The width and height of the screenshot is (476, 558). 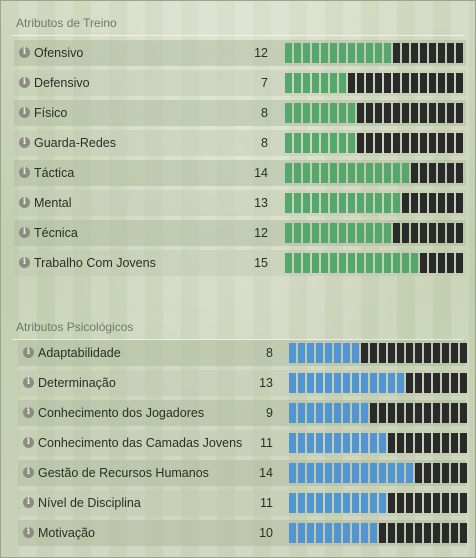 I want to click on attribute-row: i Gestão de Recursos Humanos 14, so click(x=242, y=473).